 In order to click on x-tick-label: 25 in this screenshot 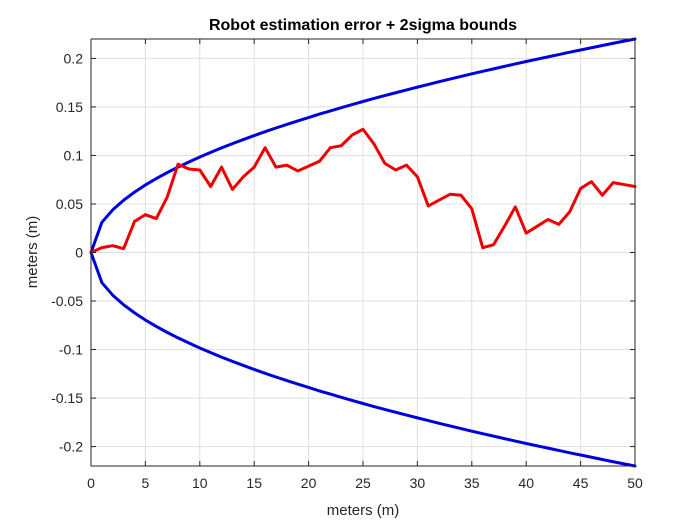, I will do `click(363, 483)`.